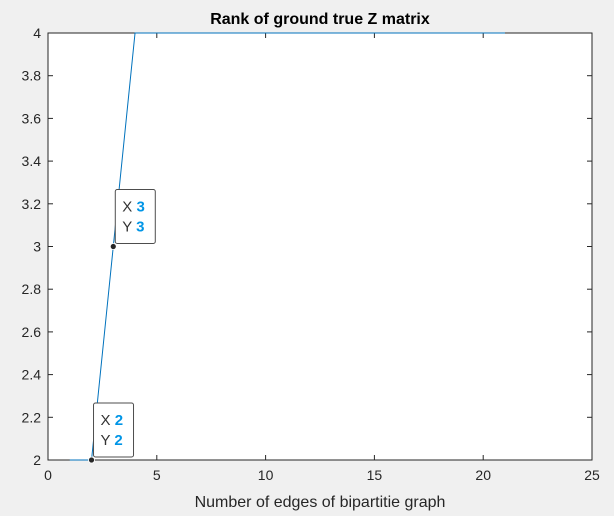 Image resolution: width=614 pixels, height=516 pixels. What do you see at coordinates (37, 460) in the screenshot?
I see `y-tick-label: 2` at bounding box center [37, 460].